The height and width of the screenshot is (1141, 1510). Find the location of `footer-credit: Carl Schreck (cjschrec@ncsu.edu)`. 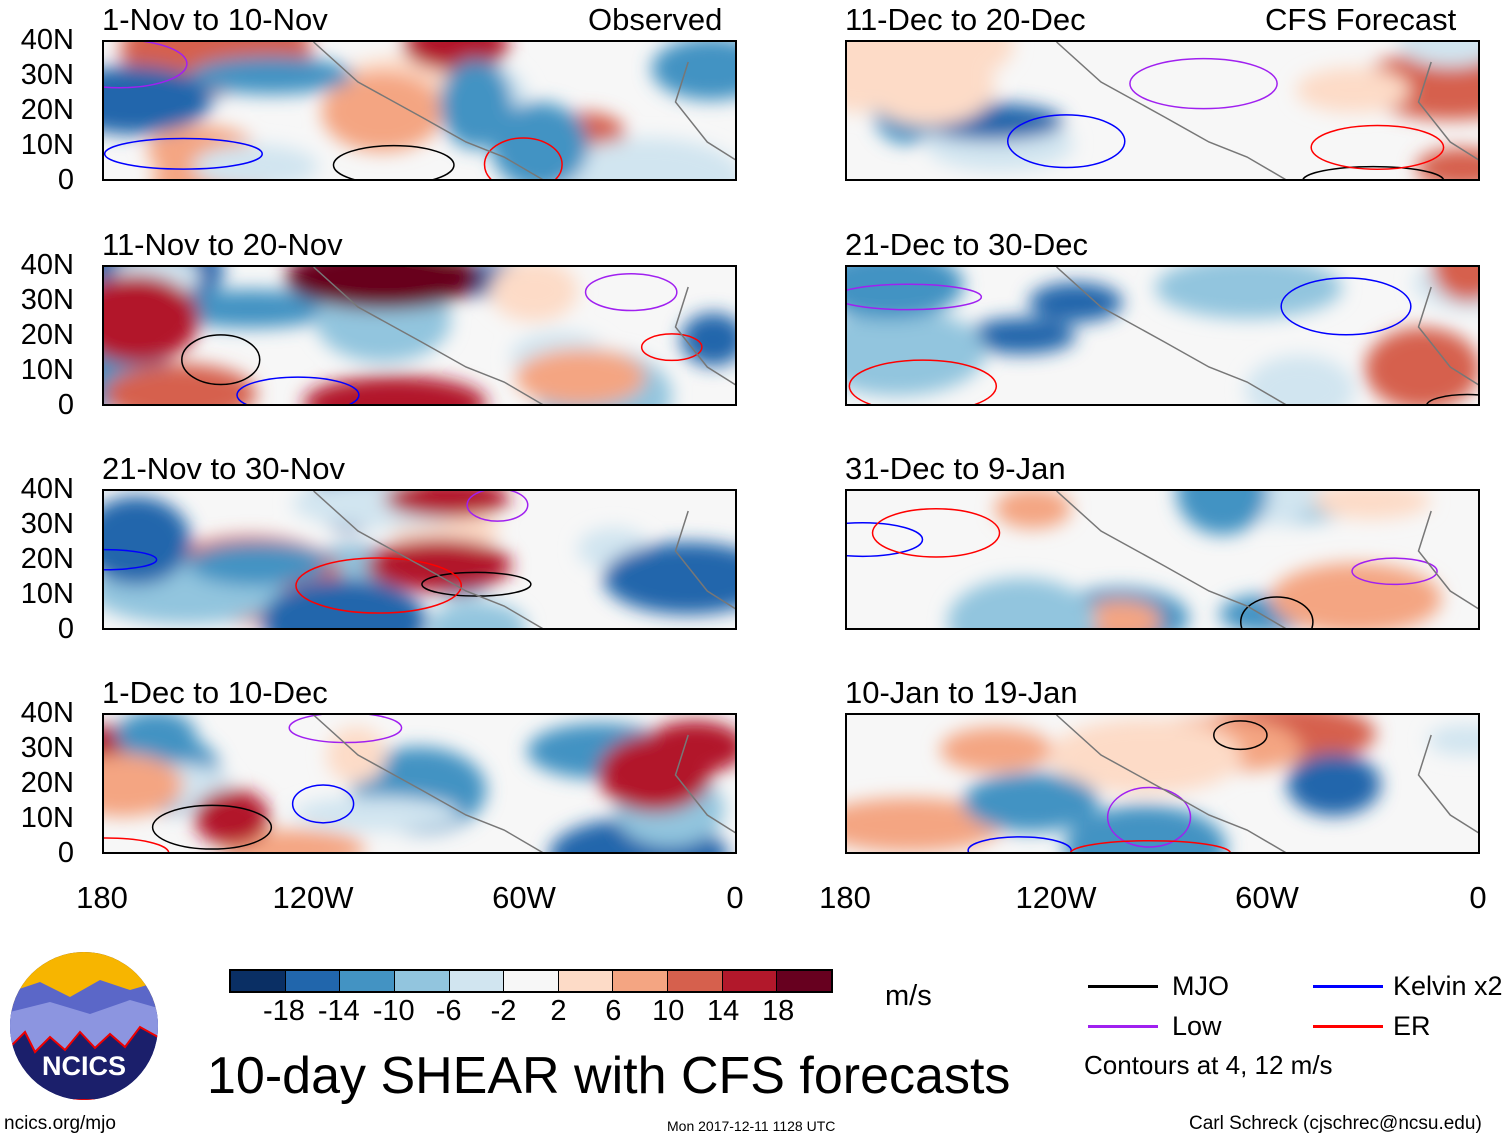

footer-credit: Carl Schreck (cjschrec@ncsu.edu) is located at coordinates (1335, 1123).